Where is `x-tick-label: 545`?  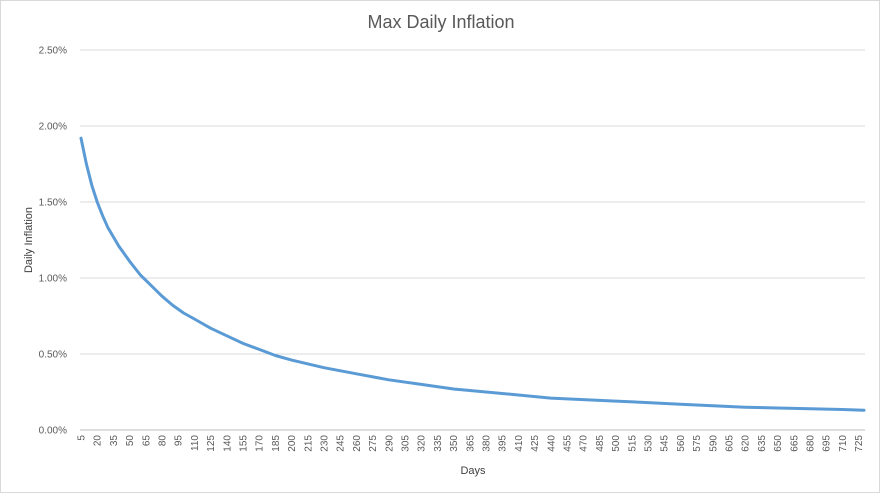 x-tick-label: 545 is located at coordinates (665, 443).